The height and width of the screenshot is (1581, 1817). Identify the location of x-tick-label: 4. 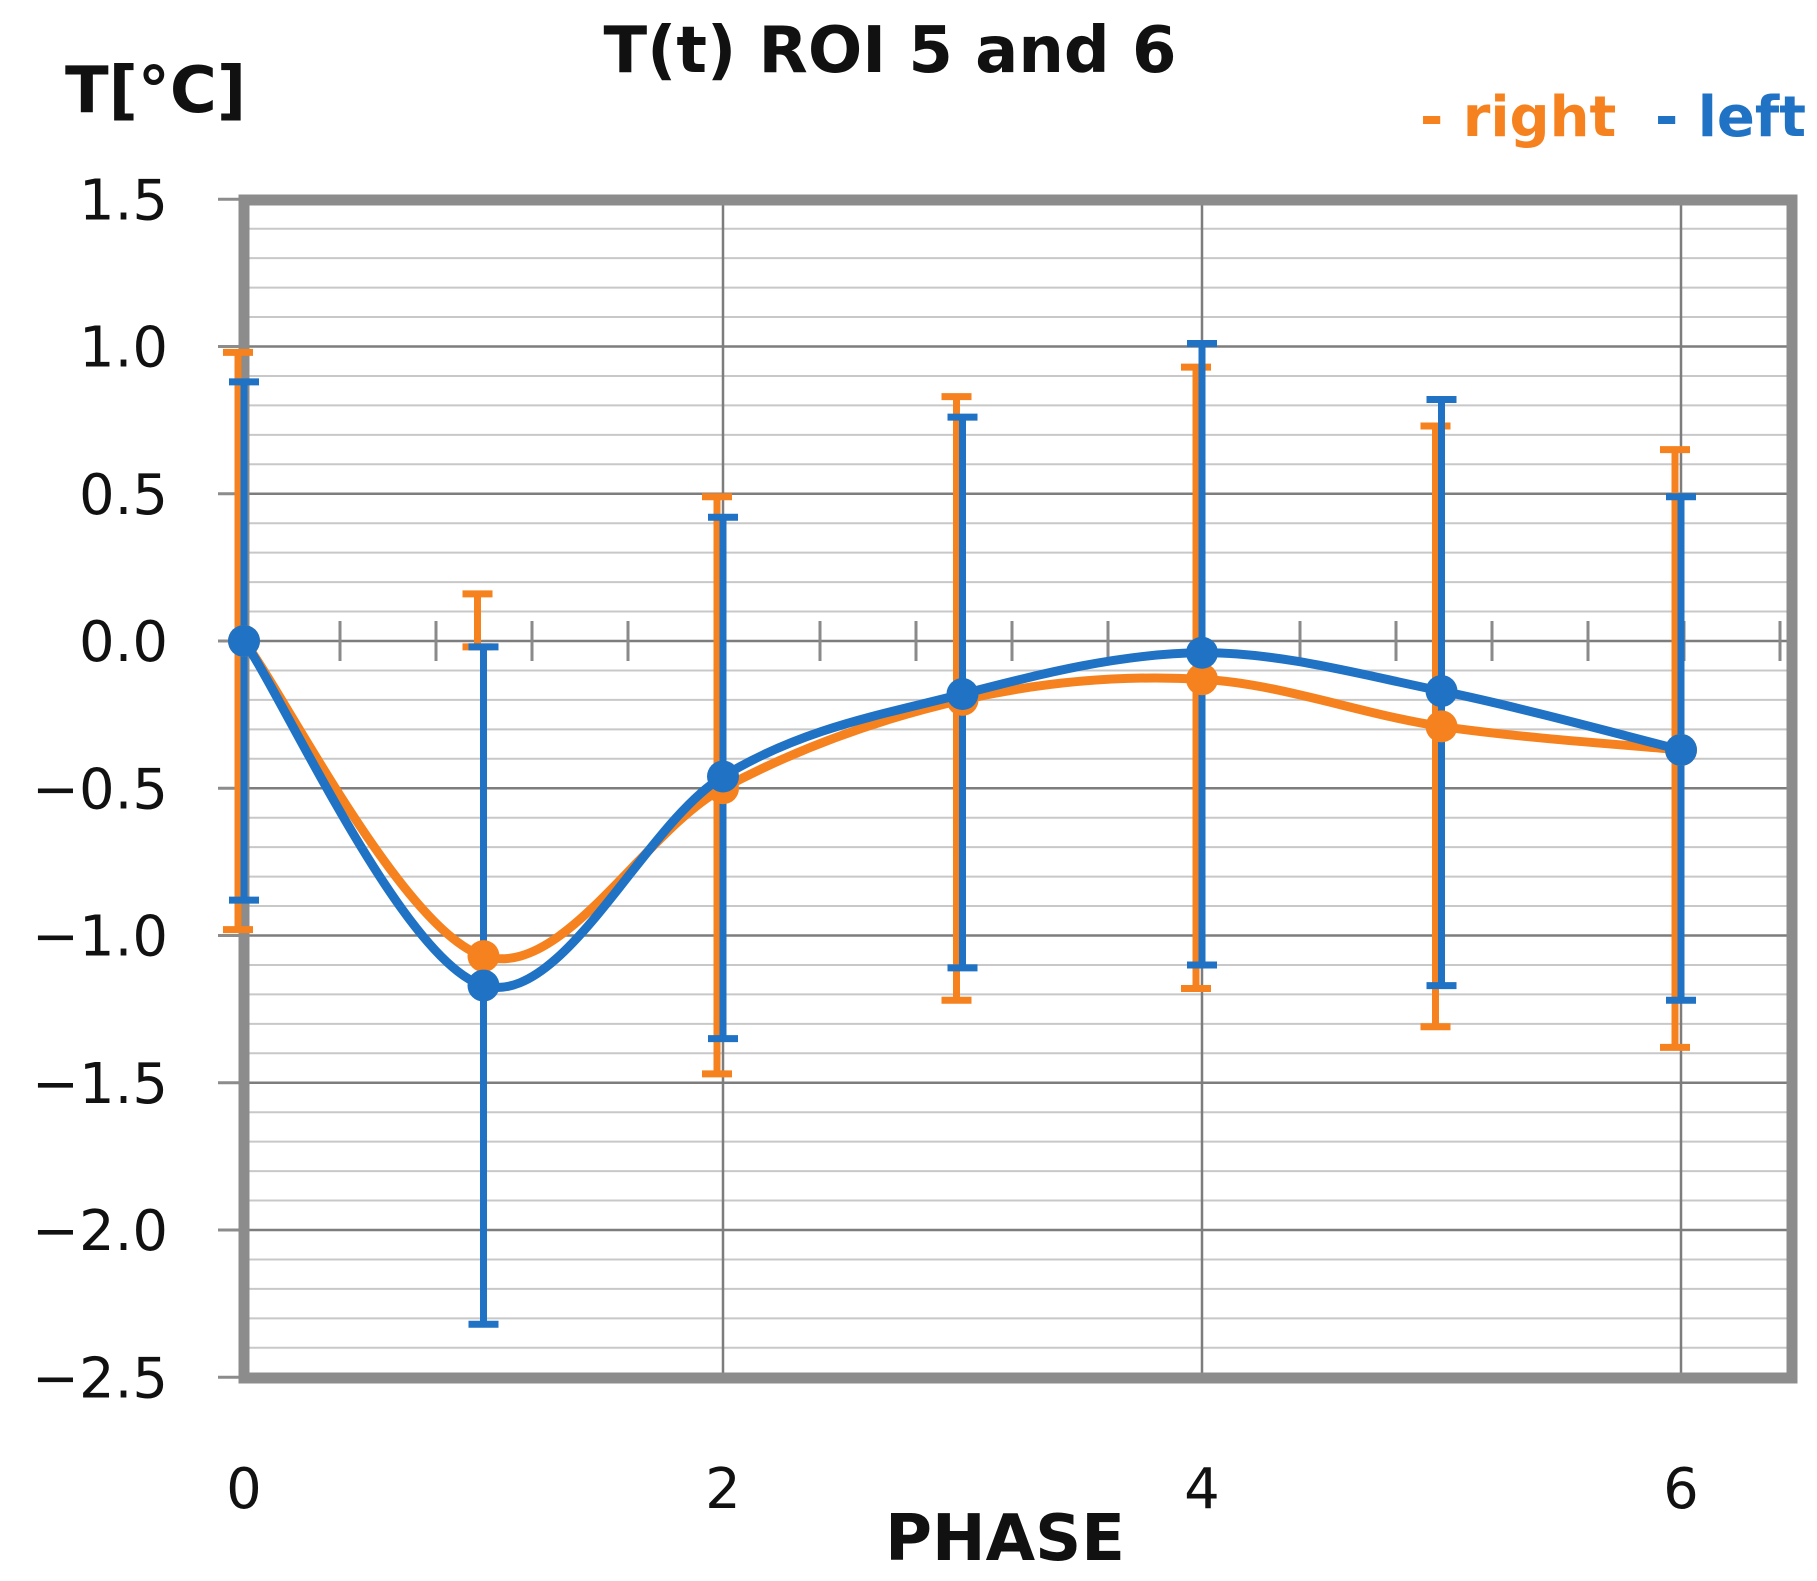
(1202, 1489).